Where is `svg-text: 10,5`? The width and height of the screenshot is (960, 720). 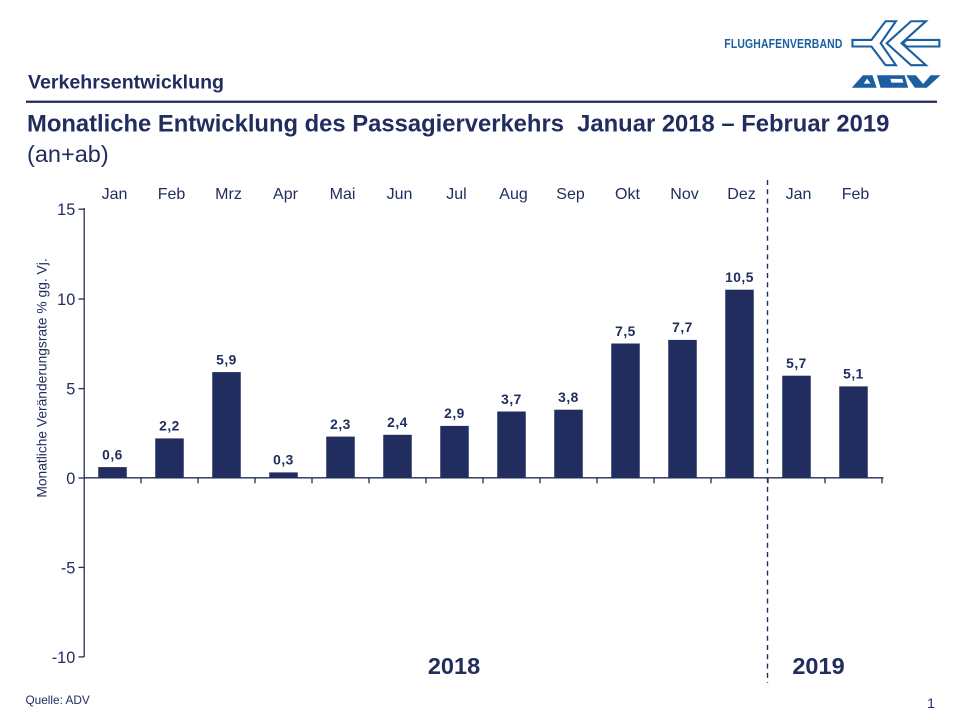 svg-text: 10,5 is located at coordinates (739, 277).